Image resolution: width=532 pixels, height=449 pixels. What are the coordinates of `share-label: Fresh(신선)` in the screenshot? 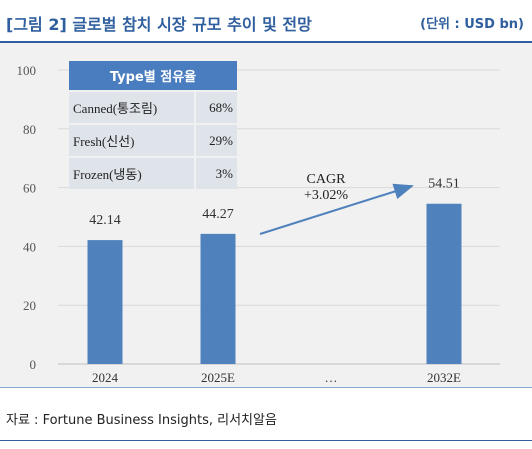 It's located at (133, 140).